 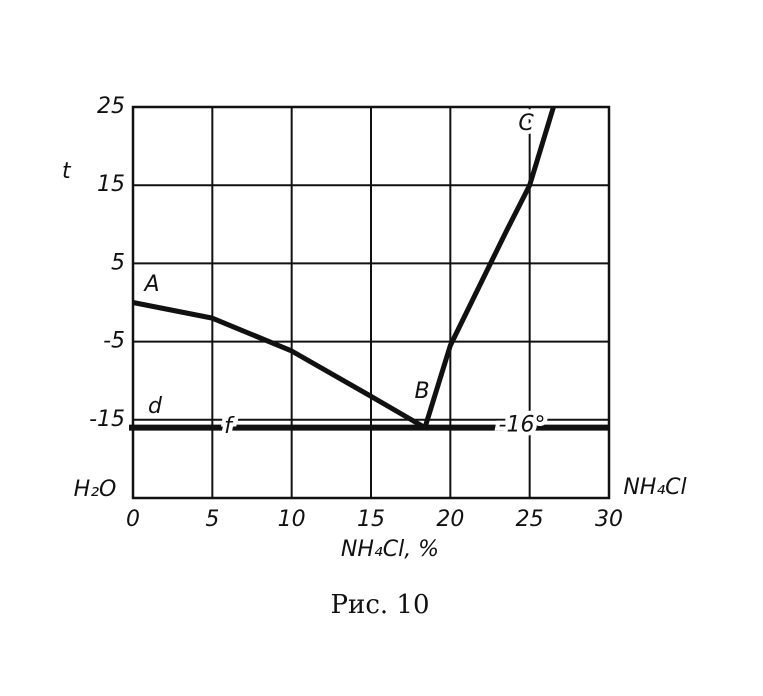 I want to click on y-tick-label: 25, so click(x=111, y=106).